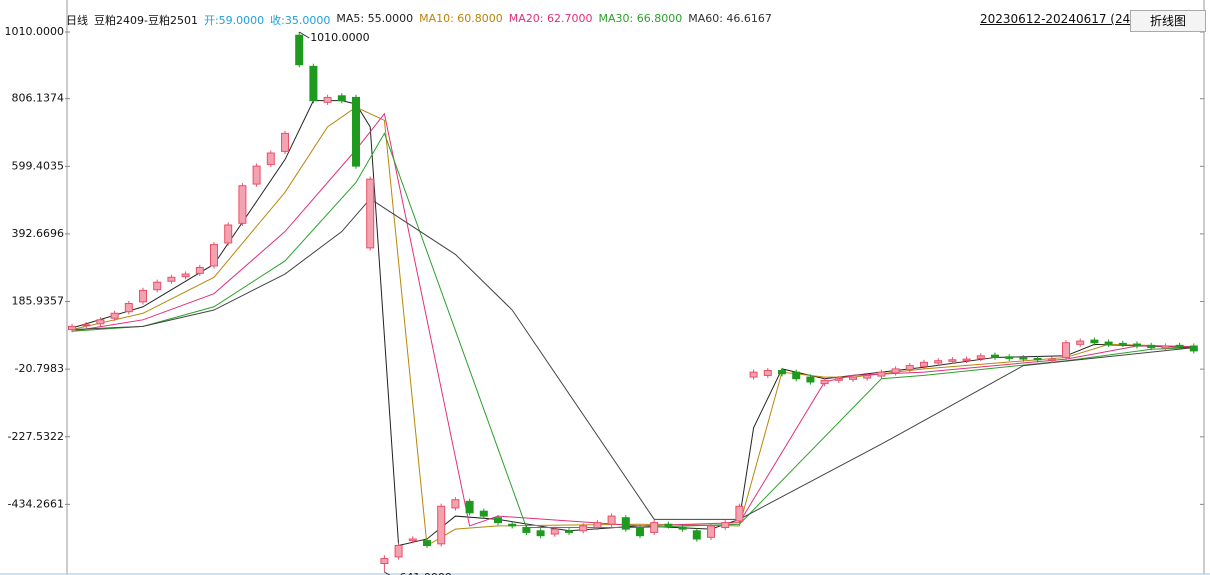 The image size is (1210, 575). What do you see at coordinates (38, 98) in the screenshot?
I see `y-tick-label: 806.1374` at bounding box center [38, 98].